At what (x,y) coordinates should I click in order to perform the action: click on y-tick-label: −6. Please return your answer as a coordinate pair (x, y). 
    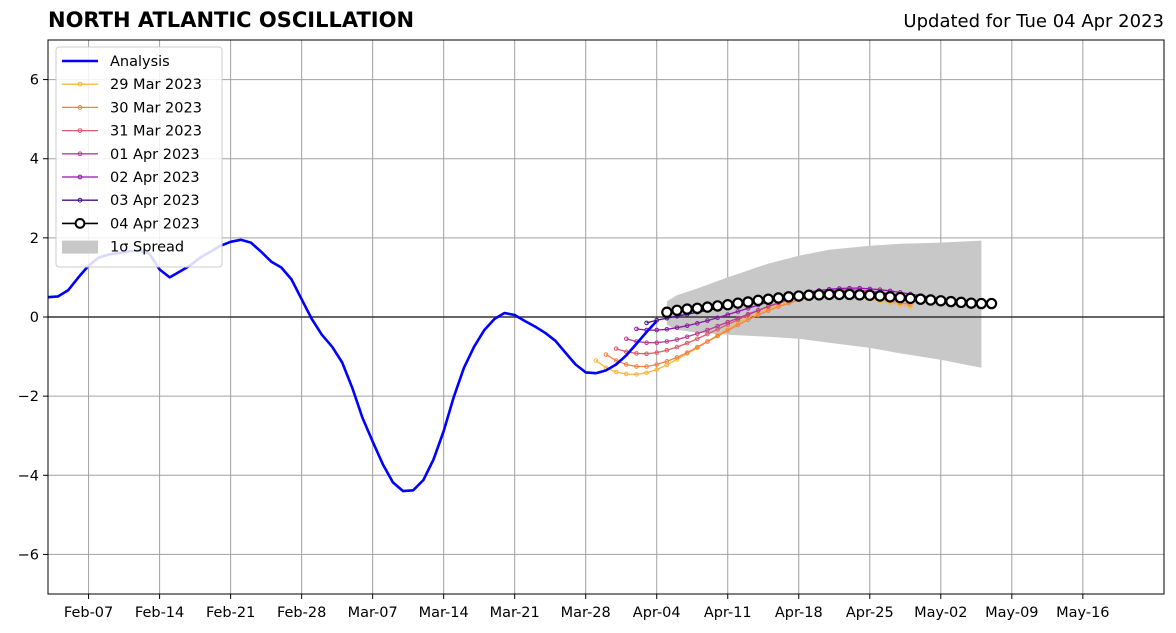
    Looking at the image, I should click on (28, 555).